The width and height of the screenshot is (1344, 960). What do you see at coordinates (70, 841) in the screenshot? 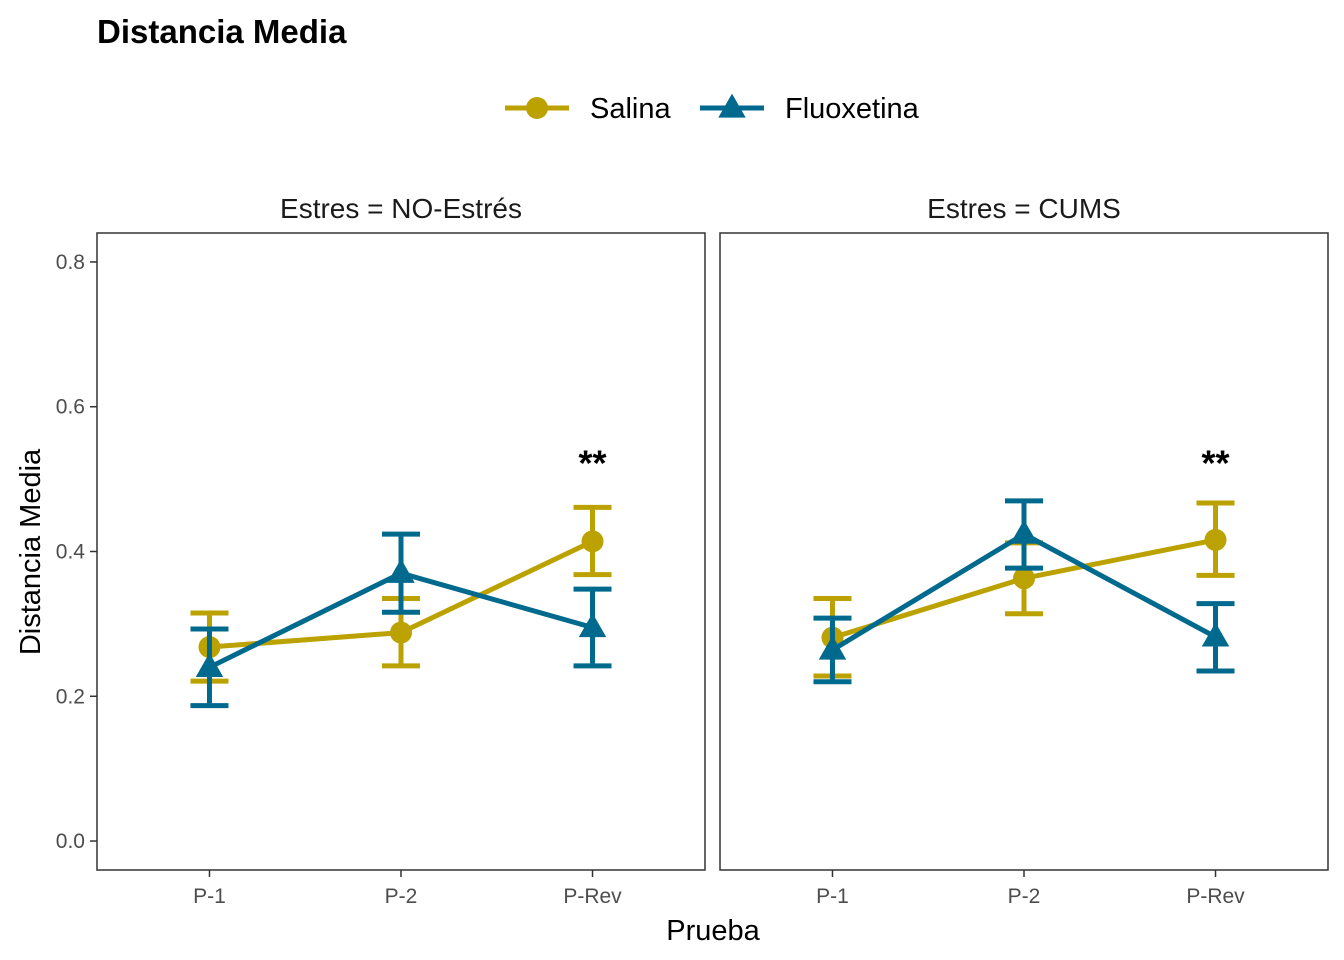
I see `y-tick-label: 0.0` at bounding box center [70, 841].